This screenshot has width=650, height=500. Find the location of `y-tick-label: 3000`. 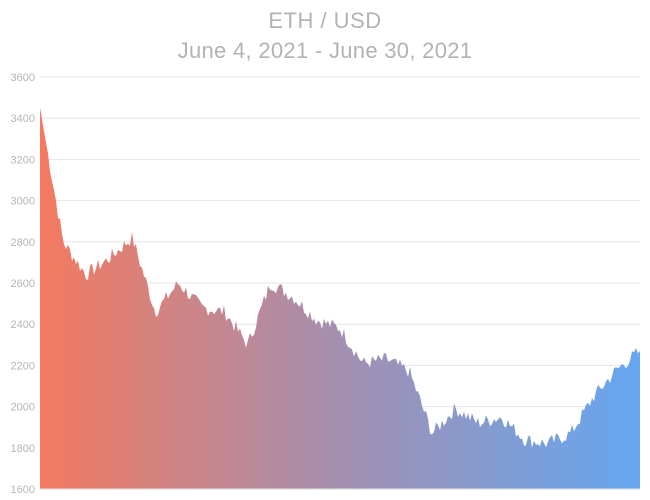

y-tick-label: 3000 is located at coordinates (23, 202).